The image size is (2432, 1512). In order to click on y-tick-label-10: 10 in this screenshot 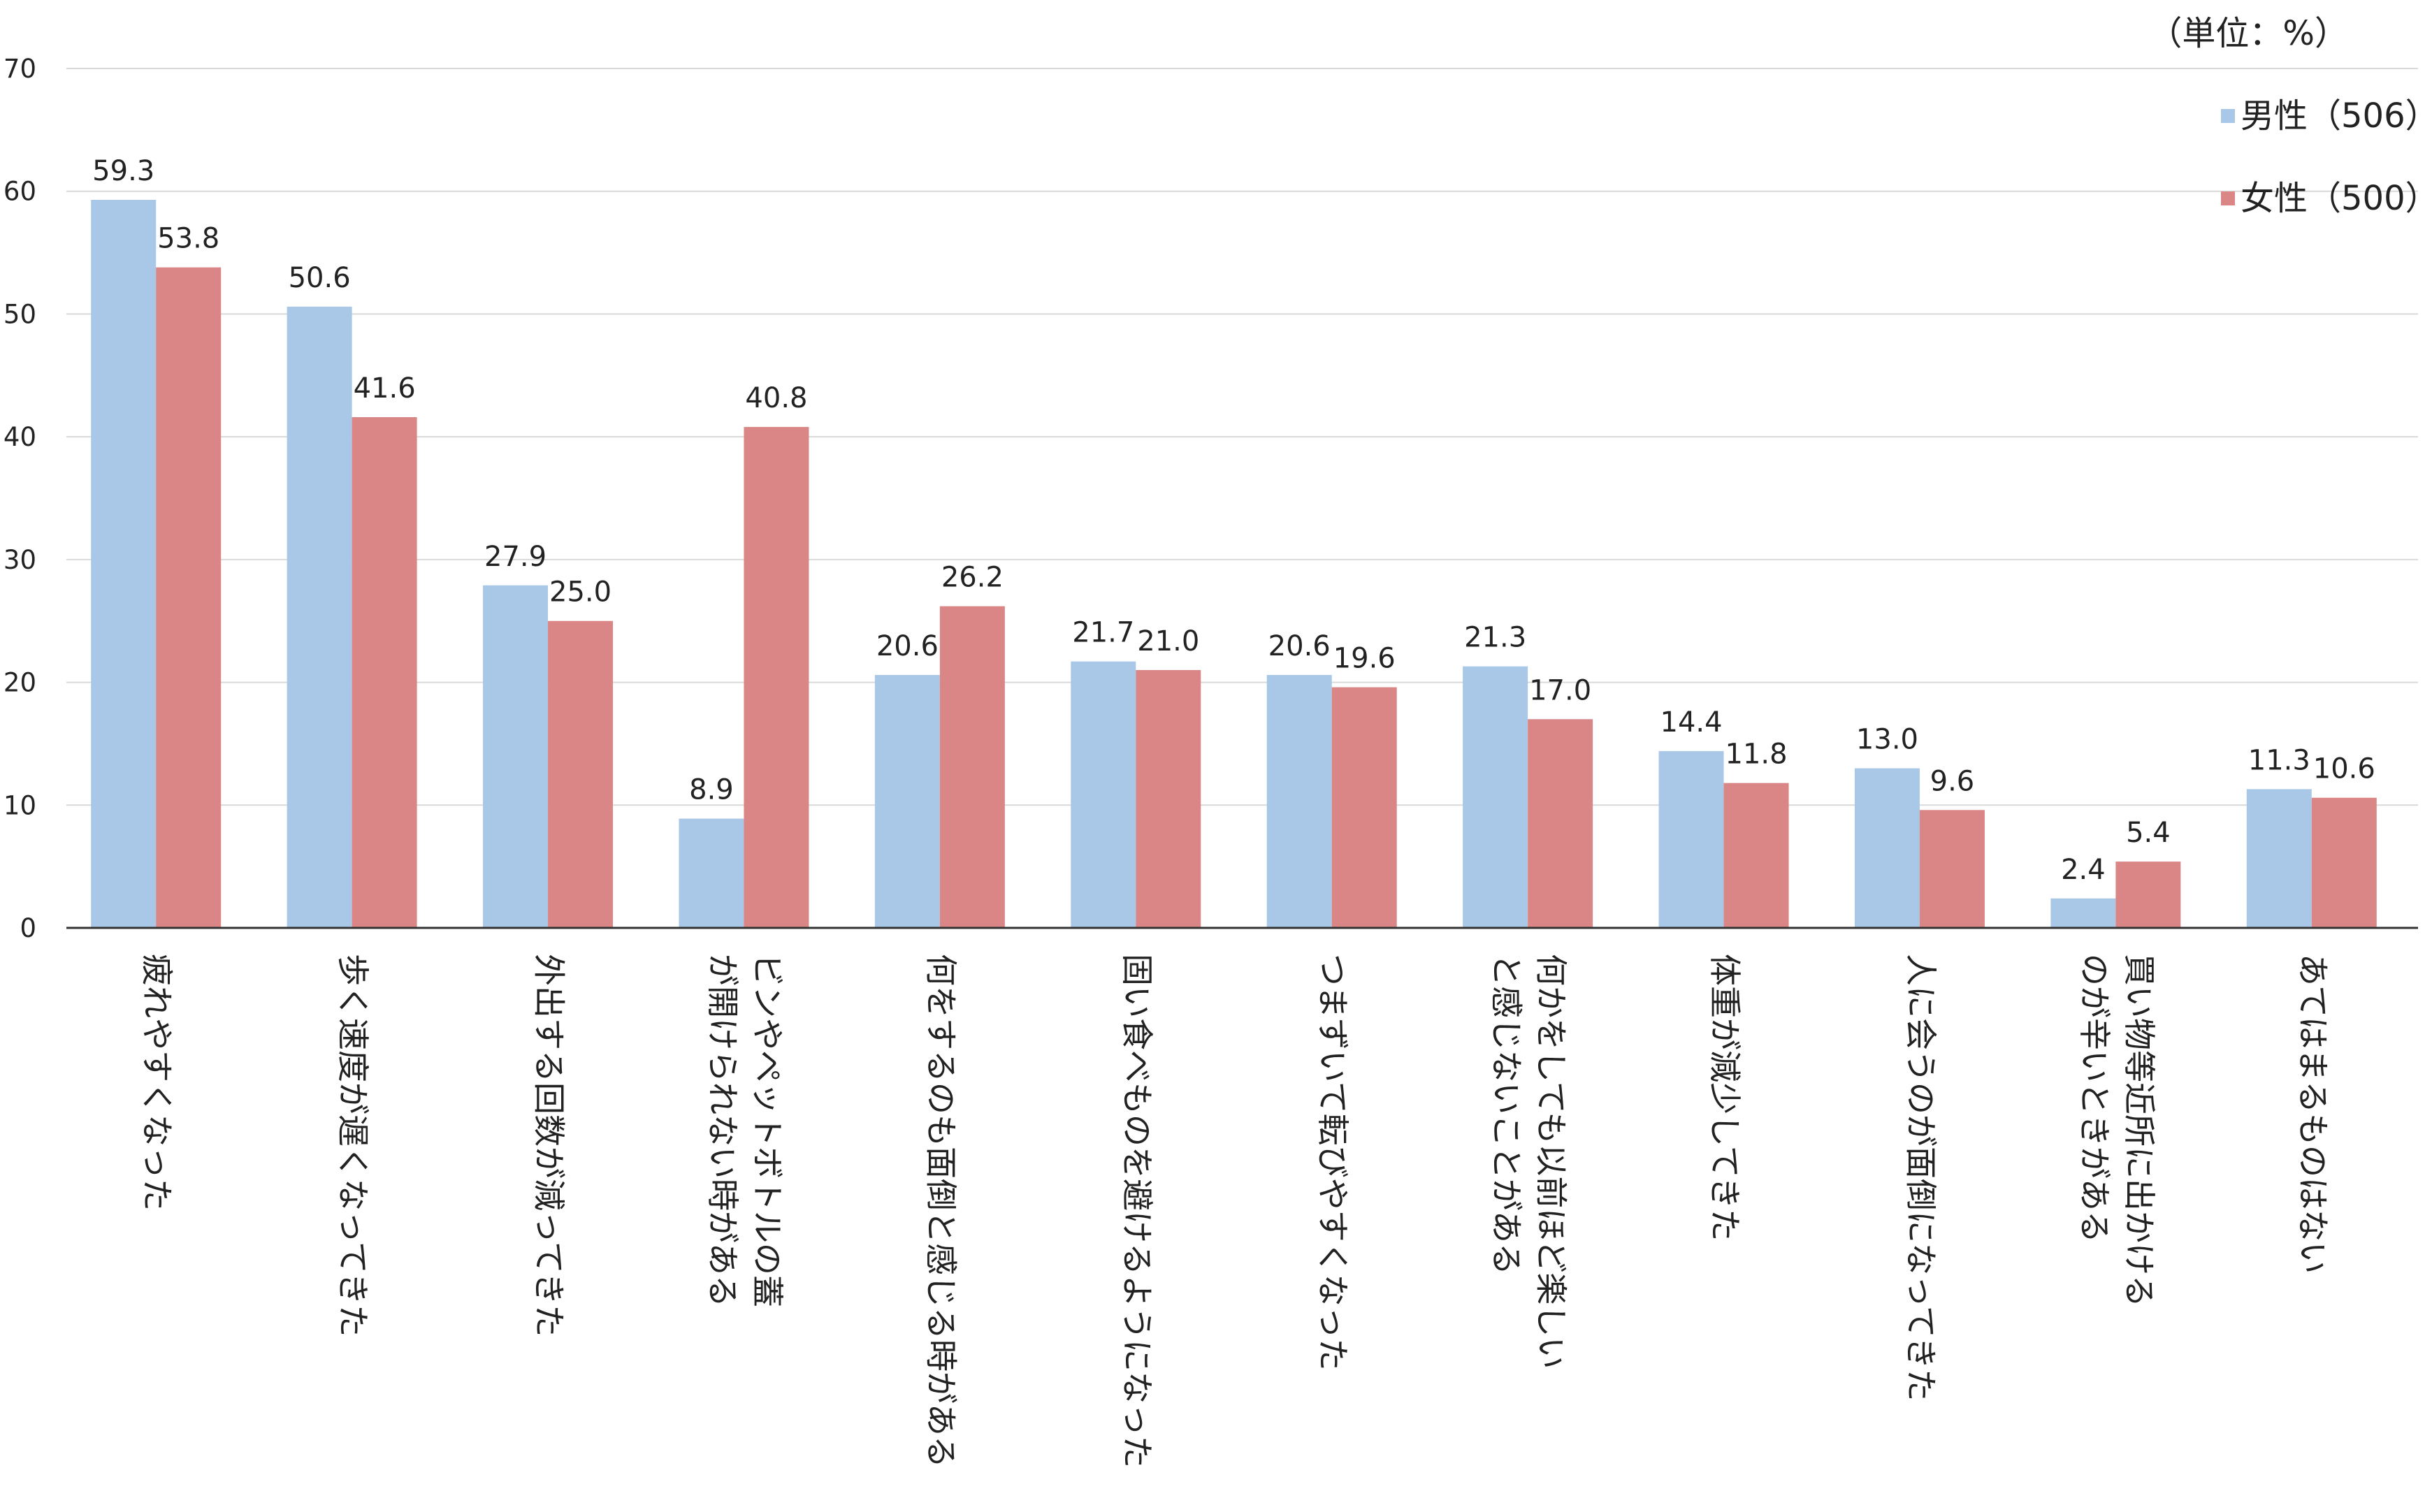, I will do `click(19, 805)`.